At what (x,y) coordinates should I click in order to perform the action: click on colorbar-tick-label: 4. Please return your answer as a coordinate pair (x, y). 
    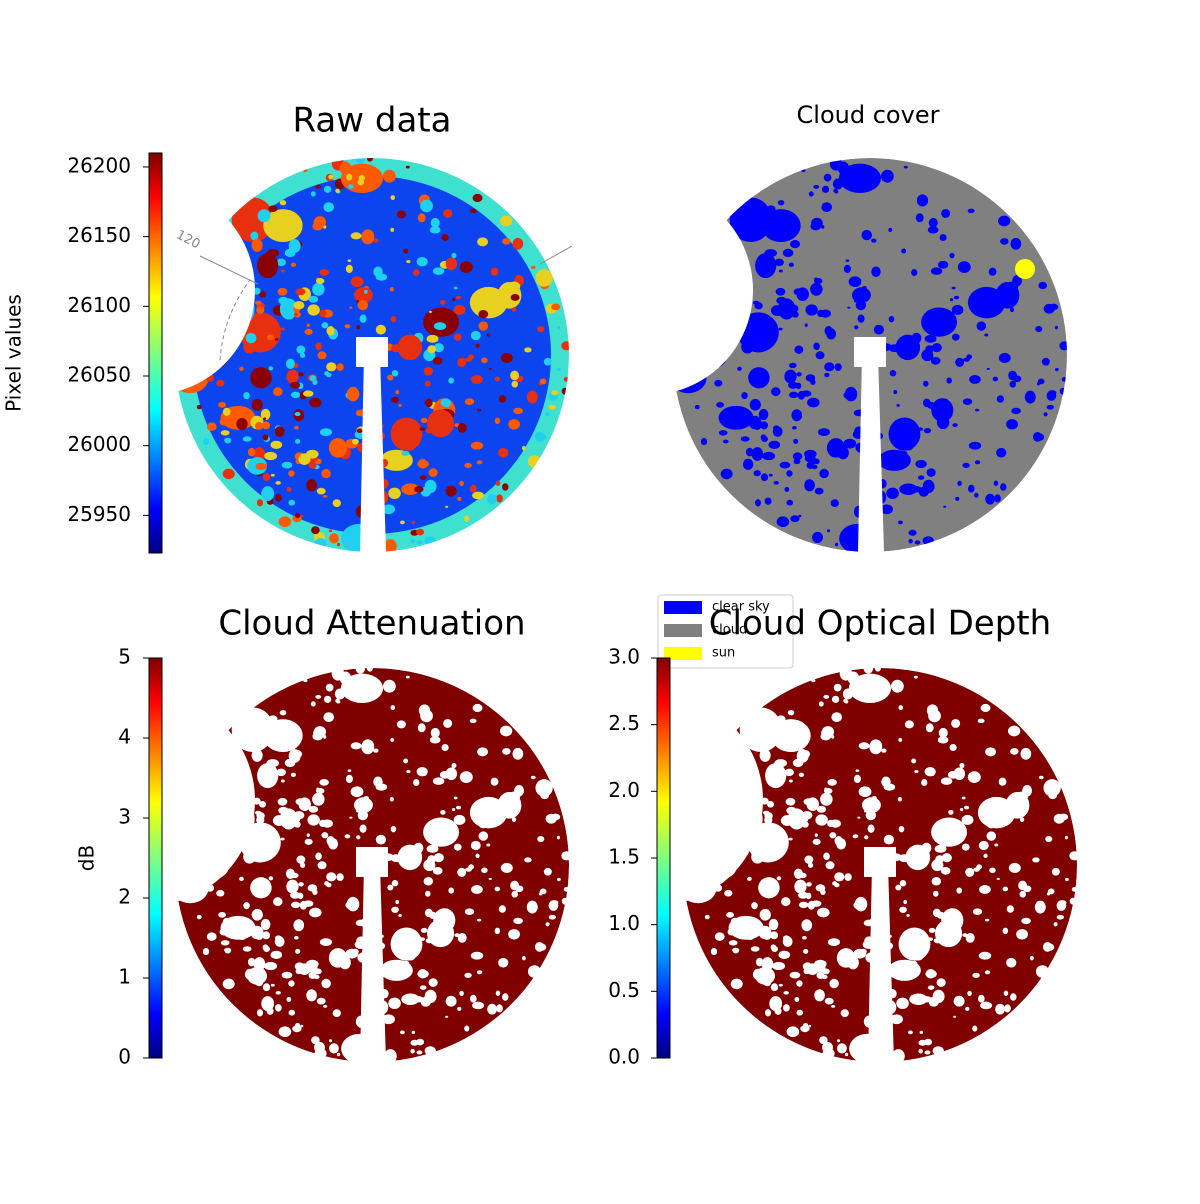
    Looking at the image, I should click on (124, 737).